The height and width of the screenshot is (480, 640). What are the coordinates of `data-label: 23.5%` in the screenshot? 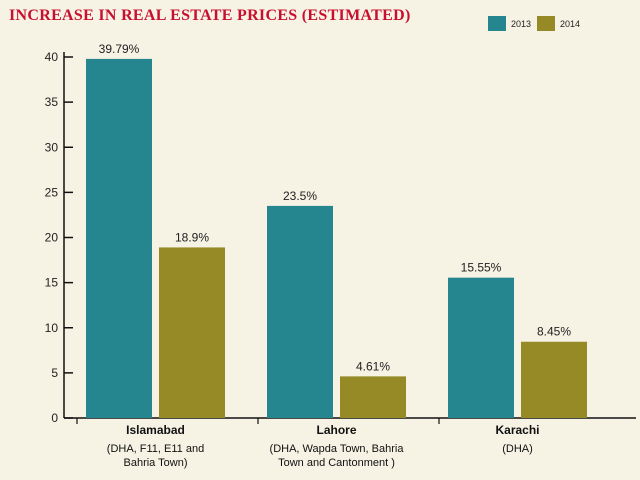 It's located at (300, 196).